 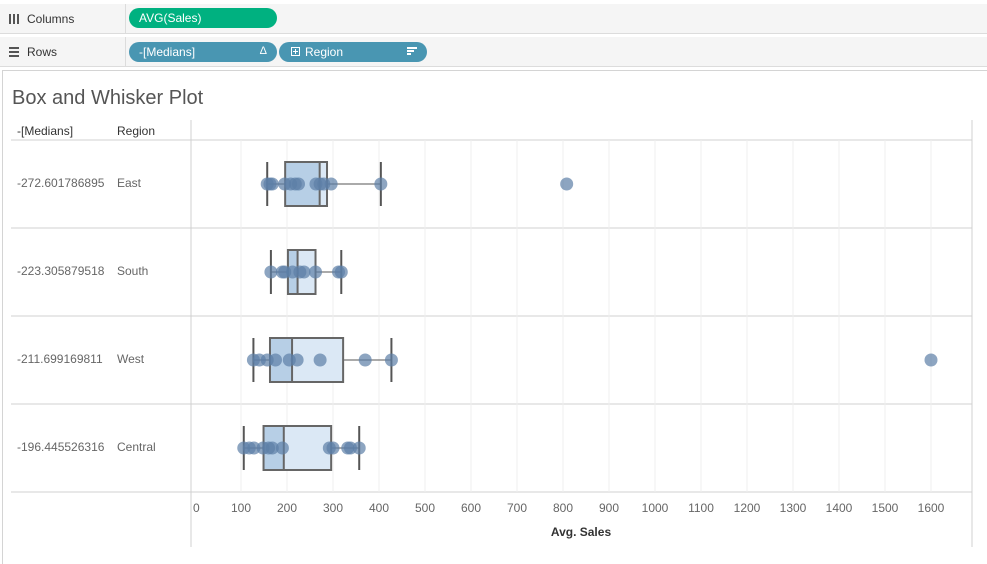 What do you see at coordinates (45, 131) in the screenshot?
I see `medians-column-header: -[Medians]` at bounding box center [45, 131].